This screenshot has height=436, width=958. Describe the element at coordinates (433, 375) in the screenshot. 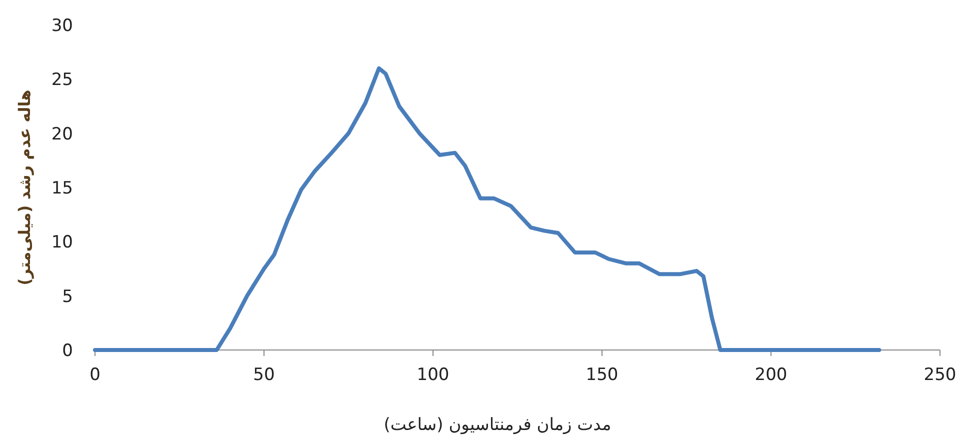

I see `x-tick-label: 100` at that location.